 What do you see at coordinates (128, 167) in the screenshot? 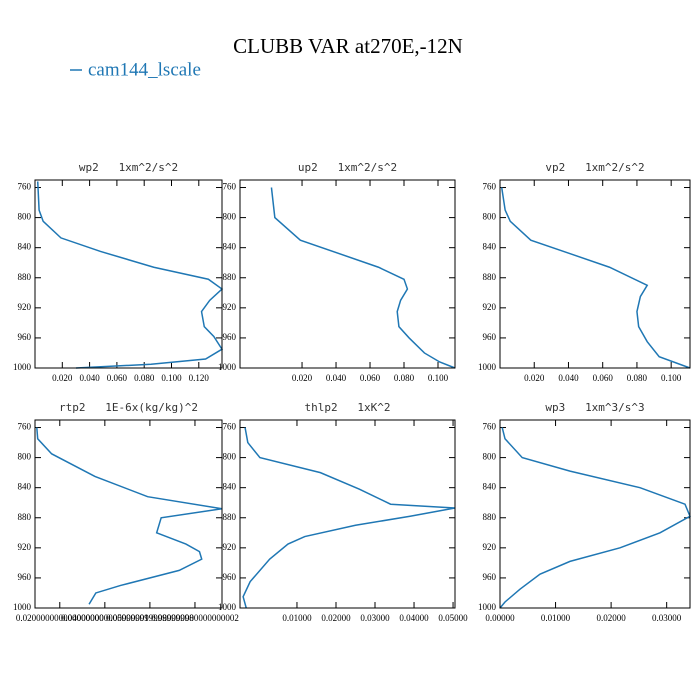
I see `panel-title: wp2 1xm^2/s^2` at bounding box center [128, 167].